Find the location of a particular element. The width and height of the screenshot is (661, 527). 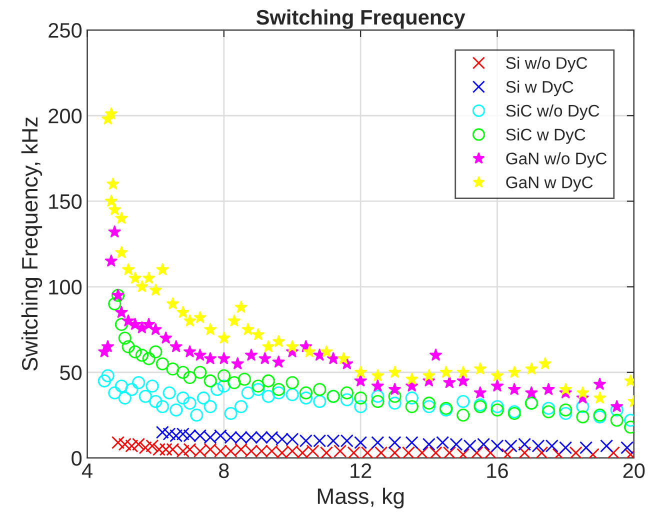

legend-label: GaN w/o DyC is located at coordinates (556, 160).